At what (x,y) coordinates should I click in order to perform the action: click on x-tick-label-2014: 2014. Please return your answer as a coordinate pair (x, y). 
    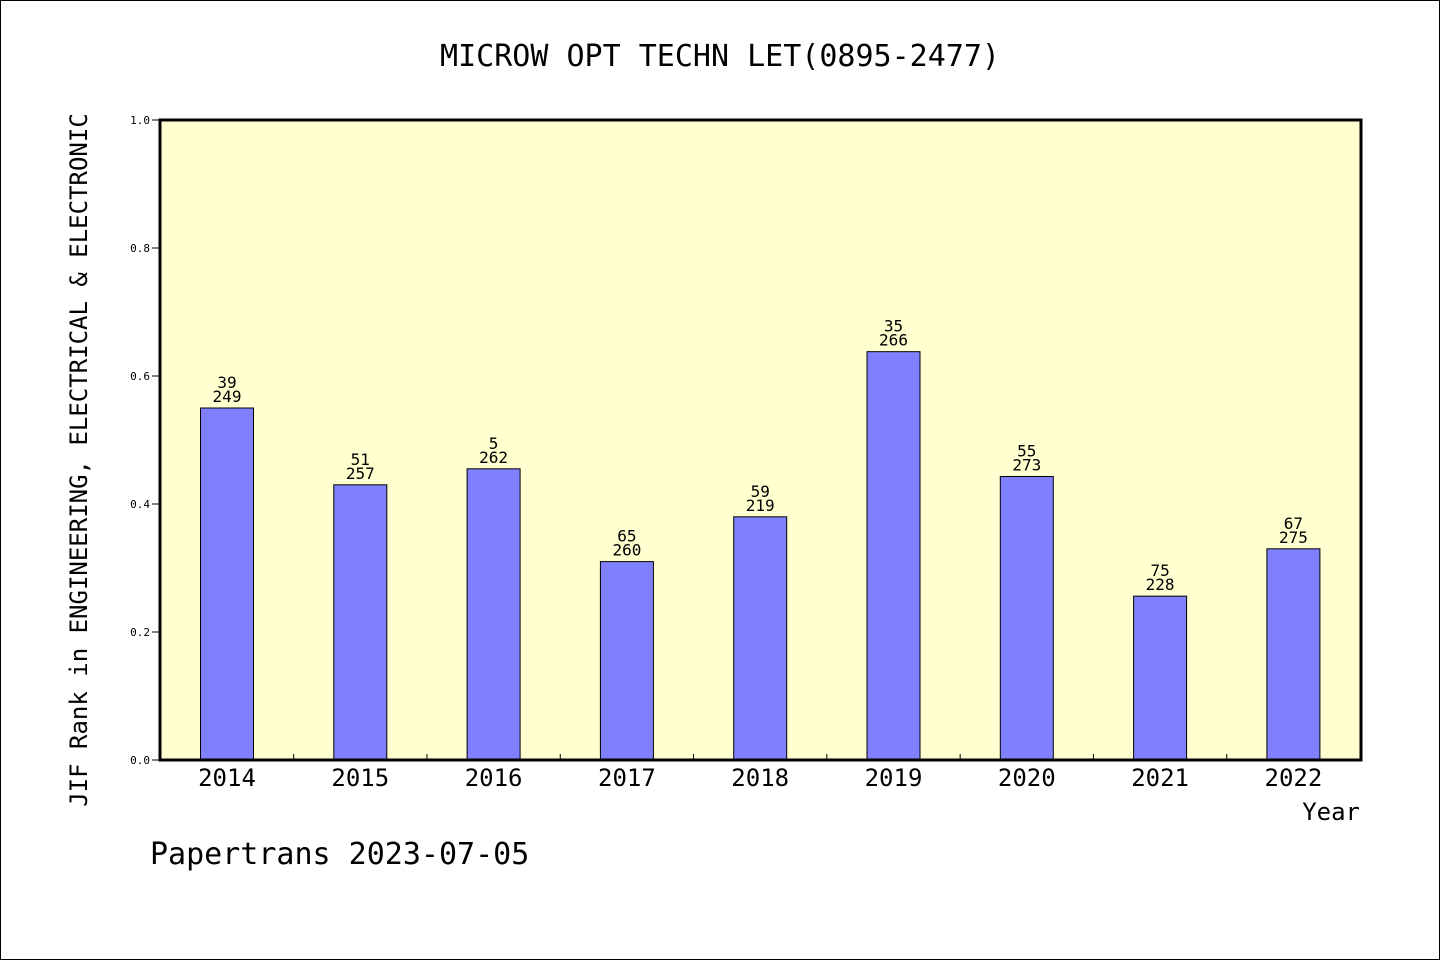
    Looking at the image, I should click on (227, 778).